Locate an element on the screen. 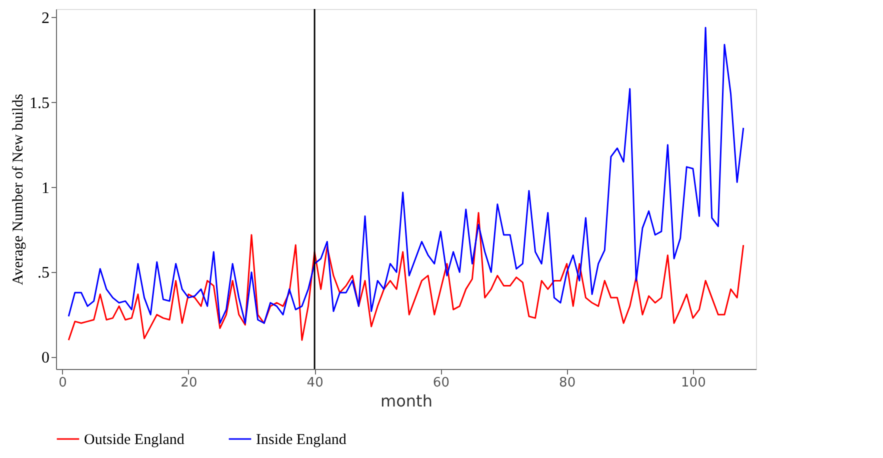 The image size is (883, 458). legend-label: Inside England is located at coordinates (301, 440).